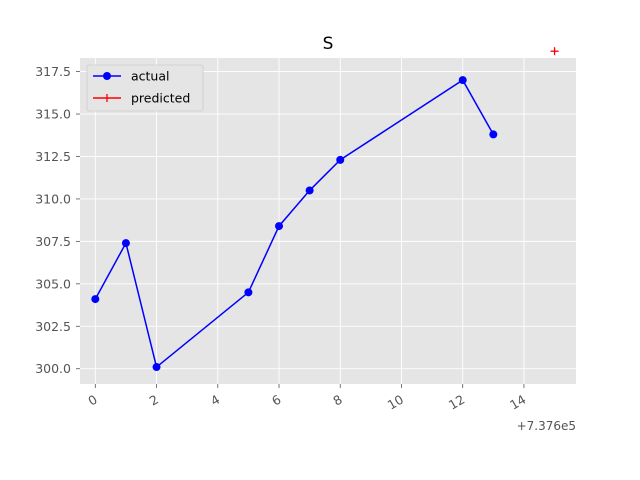  What do you see at coordinates (53, 368) in the screenshot?
I see `y-tick-label: 300.0` at bounding box center [53, 368].